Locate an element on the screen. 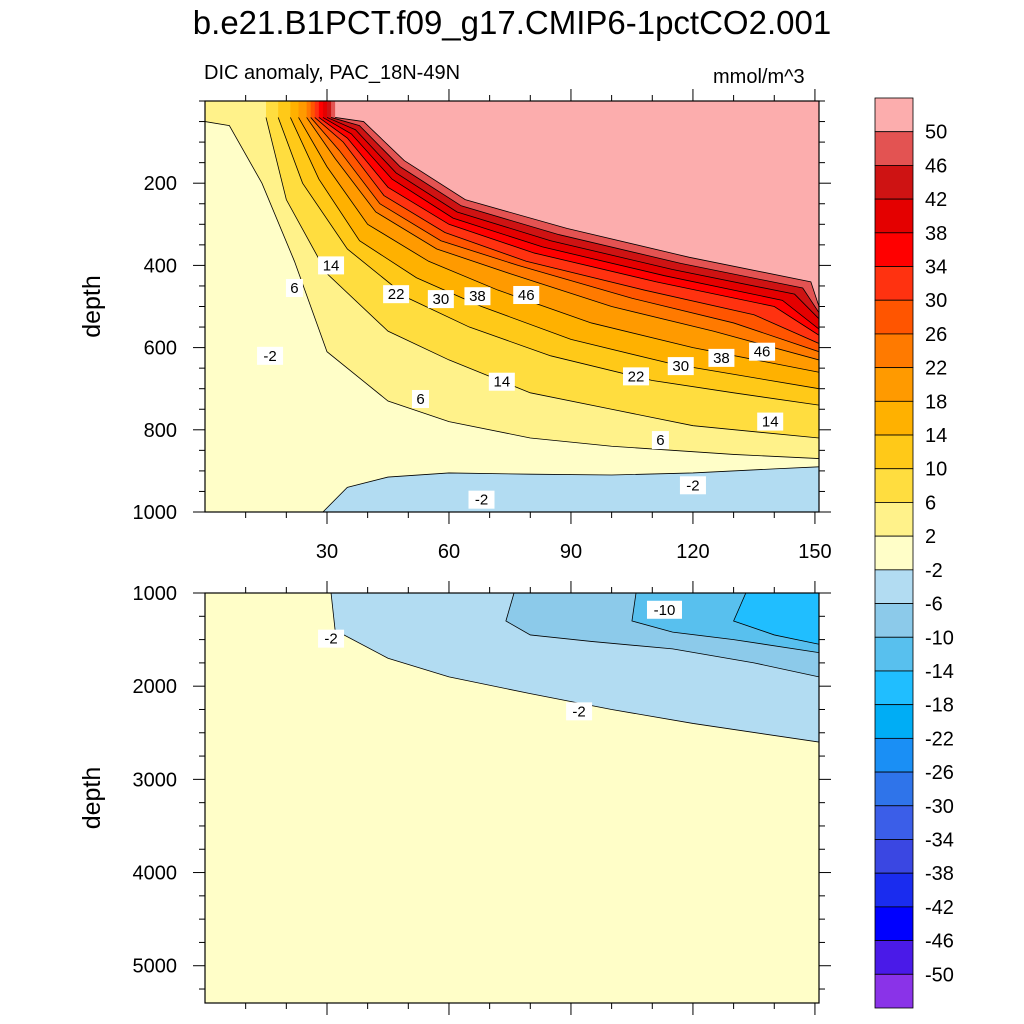  contour-label-text: -10 is located at coordinates (665, 610).